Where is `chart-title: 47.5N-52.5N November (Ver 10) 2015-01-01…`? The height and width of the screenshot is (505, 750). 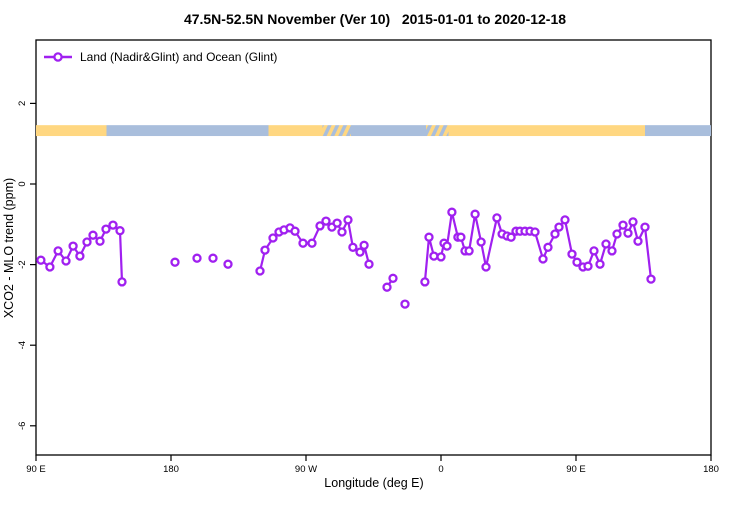 chart-title: 47.5N-52.5N November (Ver 10) 2015-01-01… is located at coordinates (375, 19).